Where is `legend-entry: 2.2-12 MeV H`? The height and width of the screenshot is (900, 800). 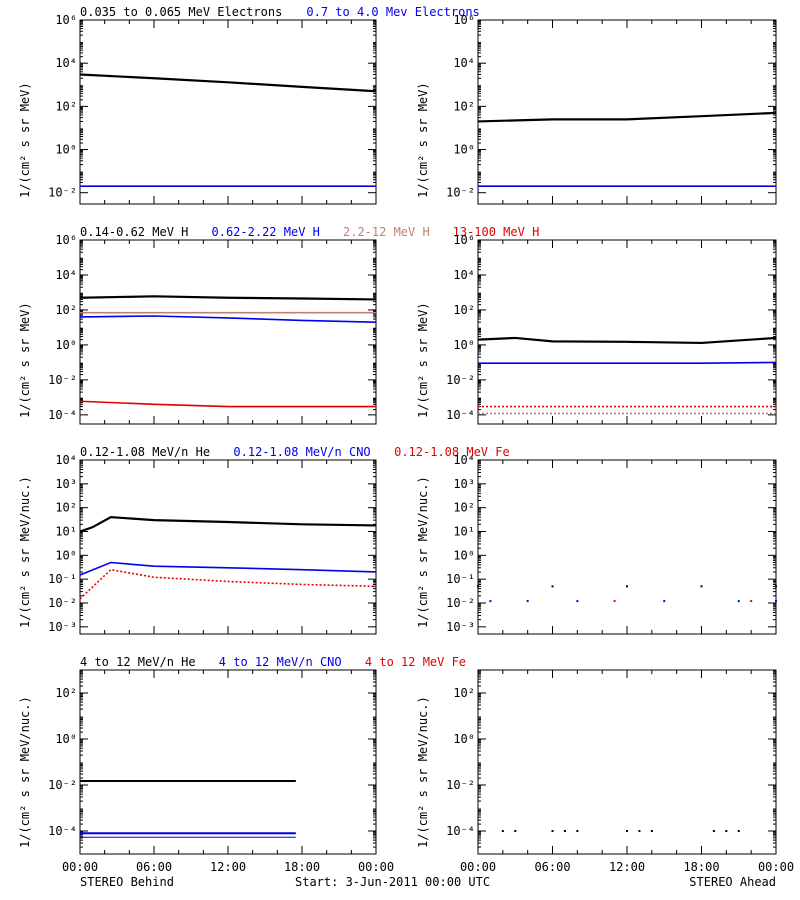
legend-entry: 2.2-12 MeV H is located at coordinates (386, 232).